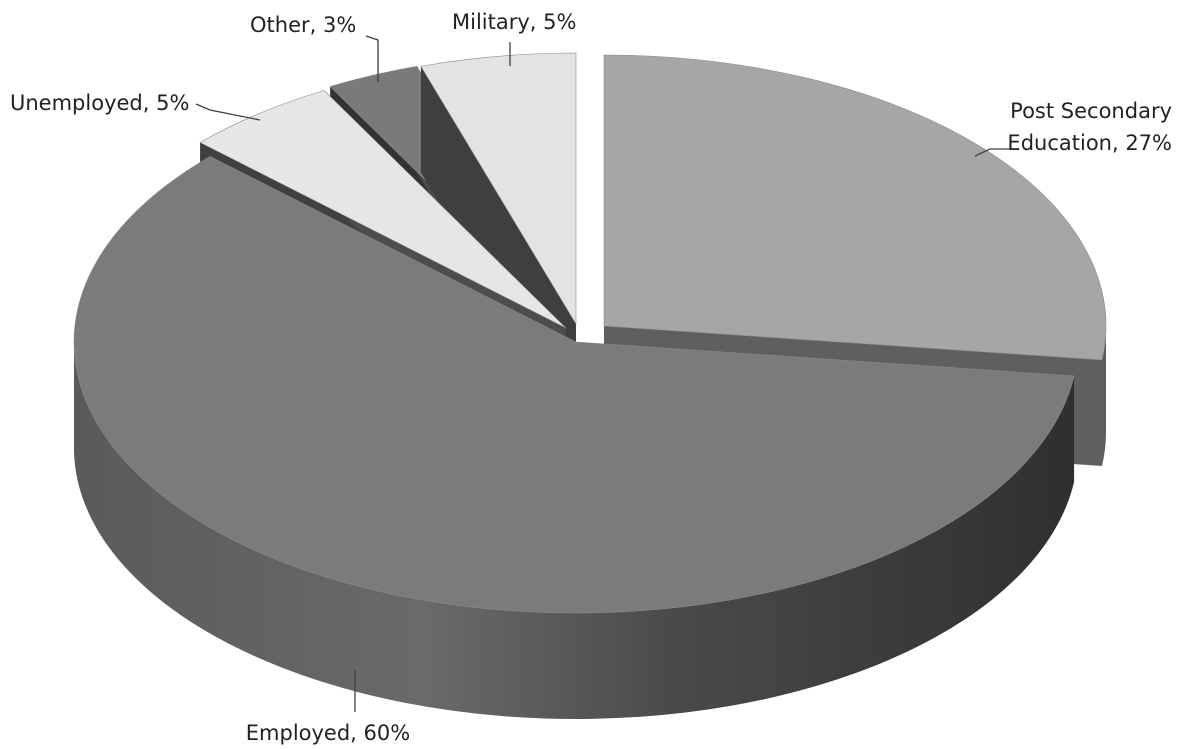 This screenshot has height=749, width=1182. What do you see at coordinates (383, 209) in the screenshot?
I see `pie-slice-unemployed-top` at bounding box center [383, 209].